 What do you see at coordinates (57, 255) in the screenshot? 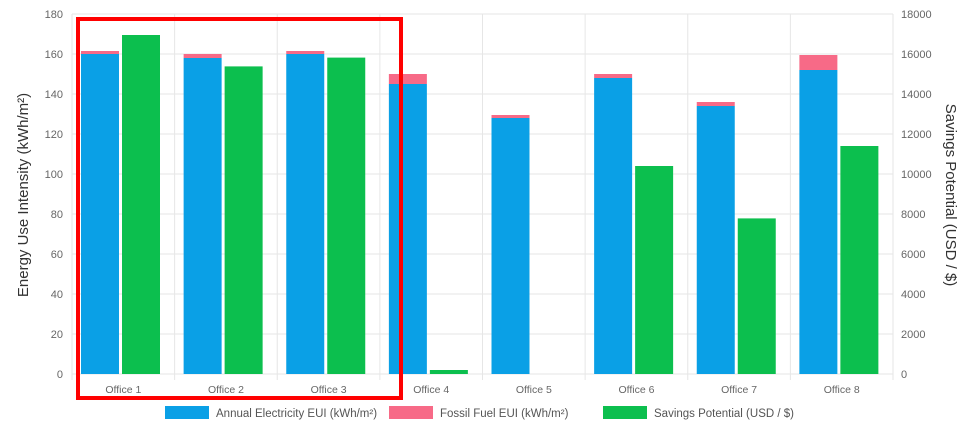
I see `y-tick-label-left: 60` at bounding box center [57, 255].